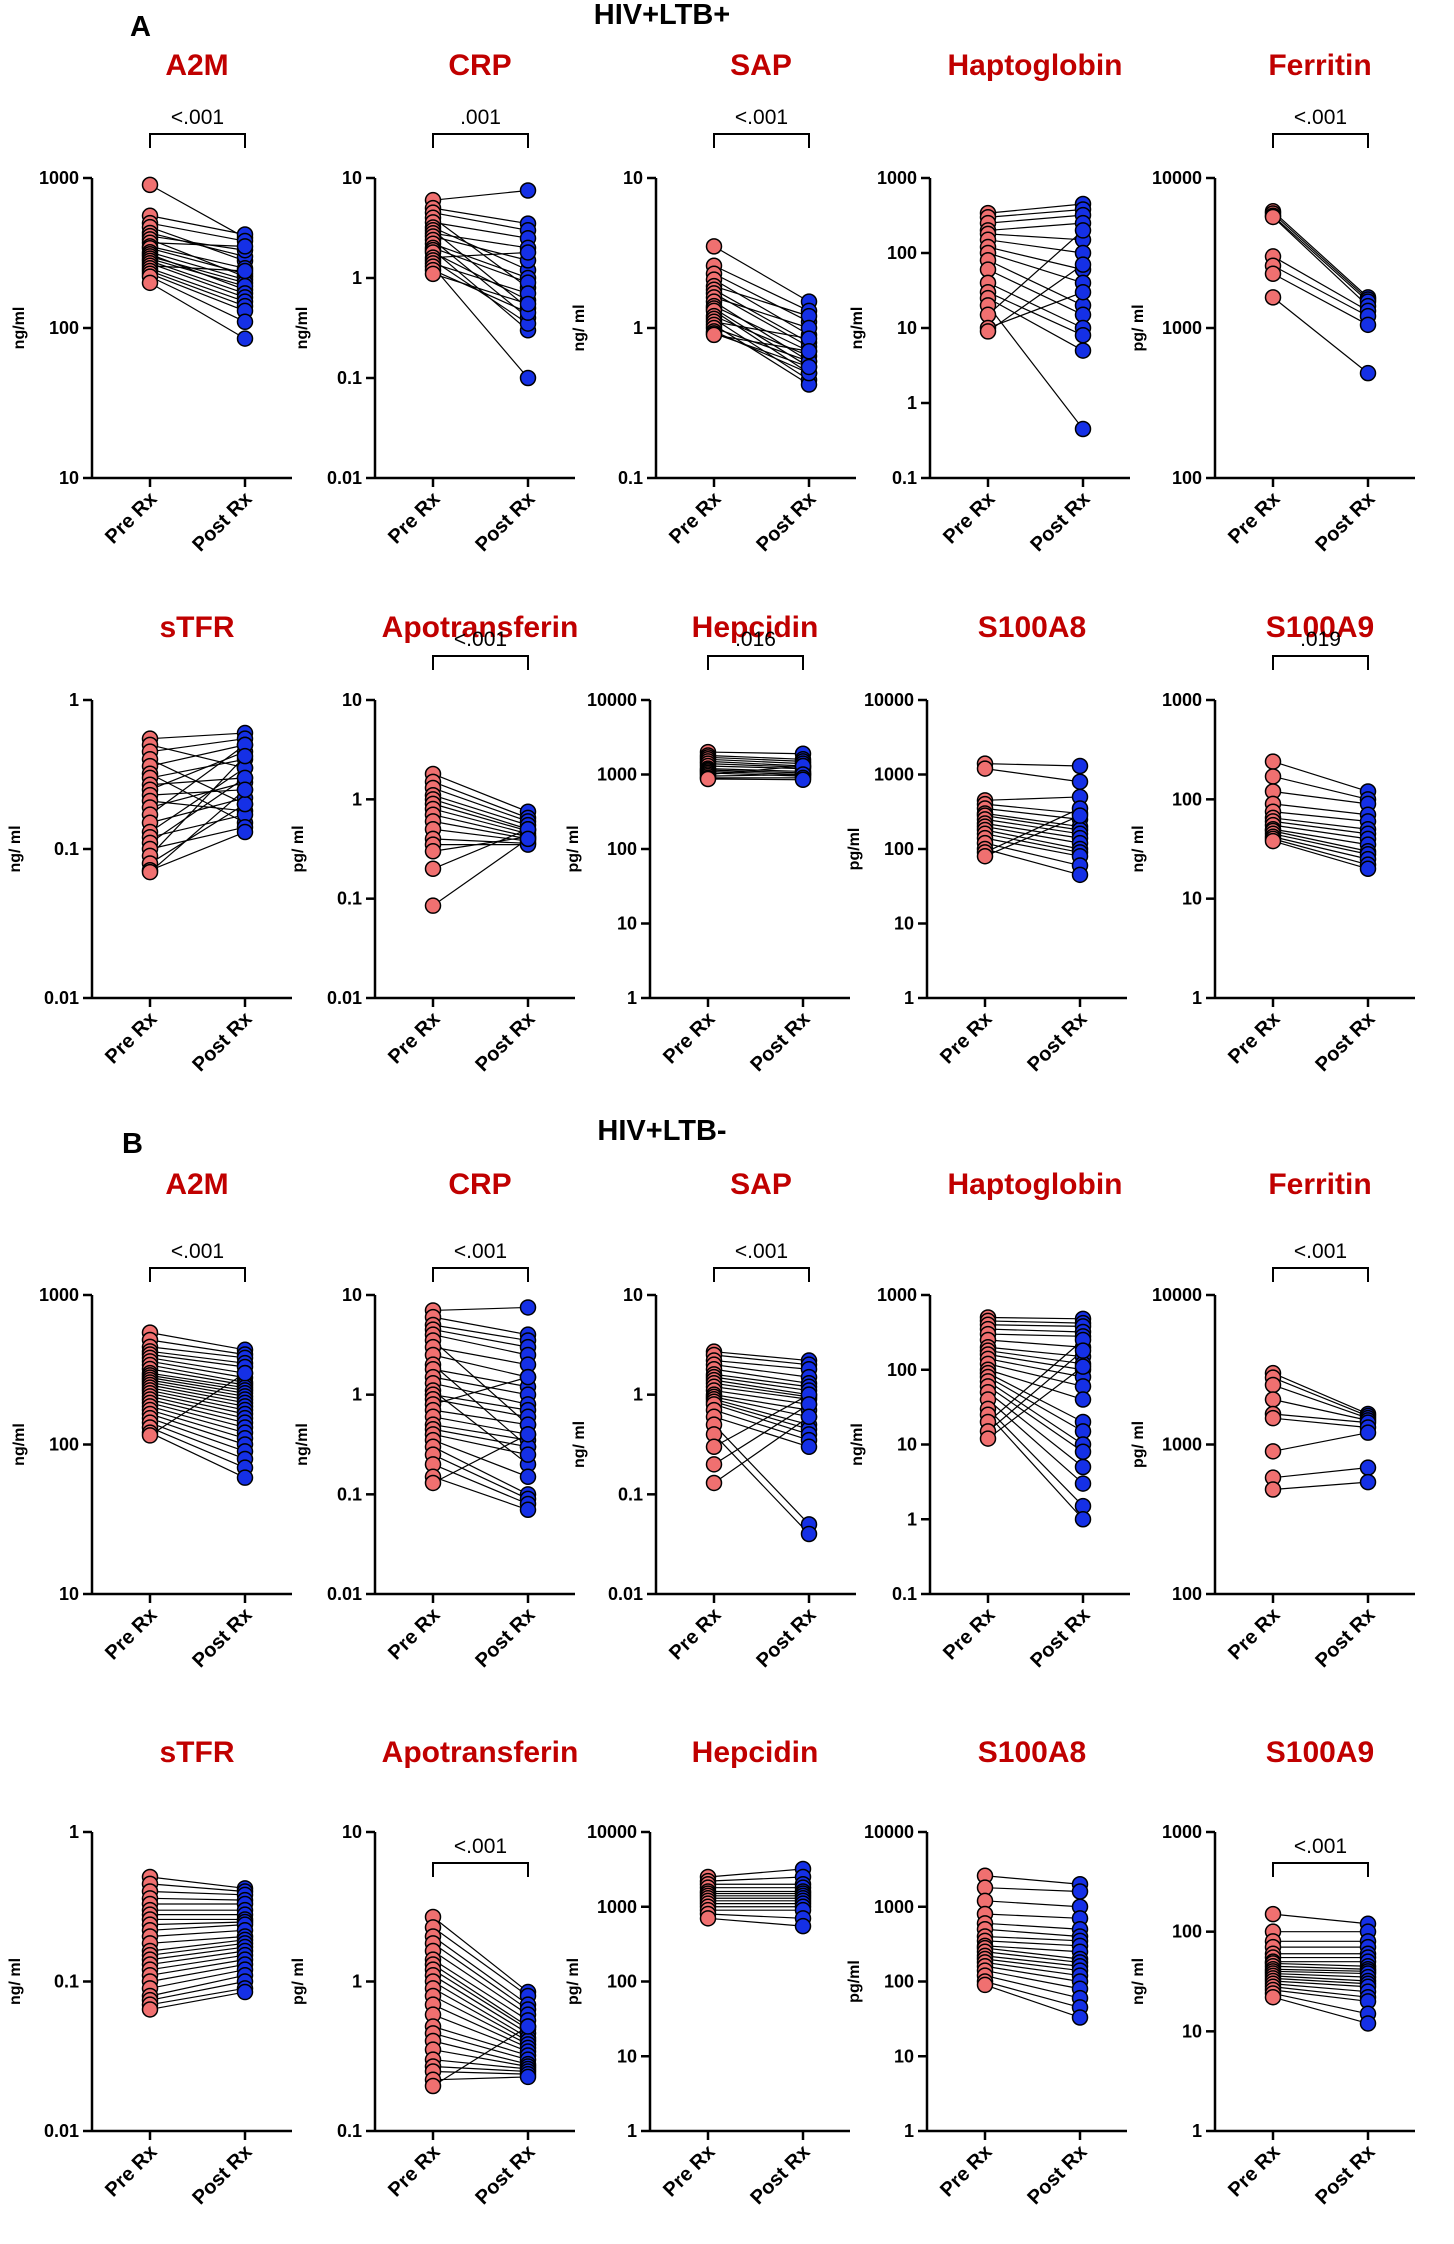 The width and height of the screenshot is (1454, 2244). What do you see at coordinates (755, 1752) in the screenshot?
I see `chart-title: Hepcidin` at bounding box center [755, 1752].